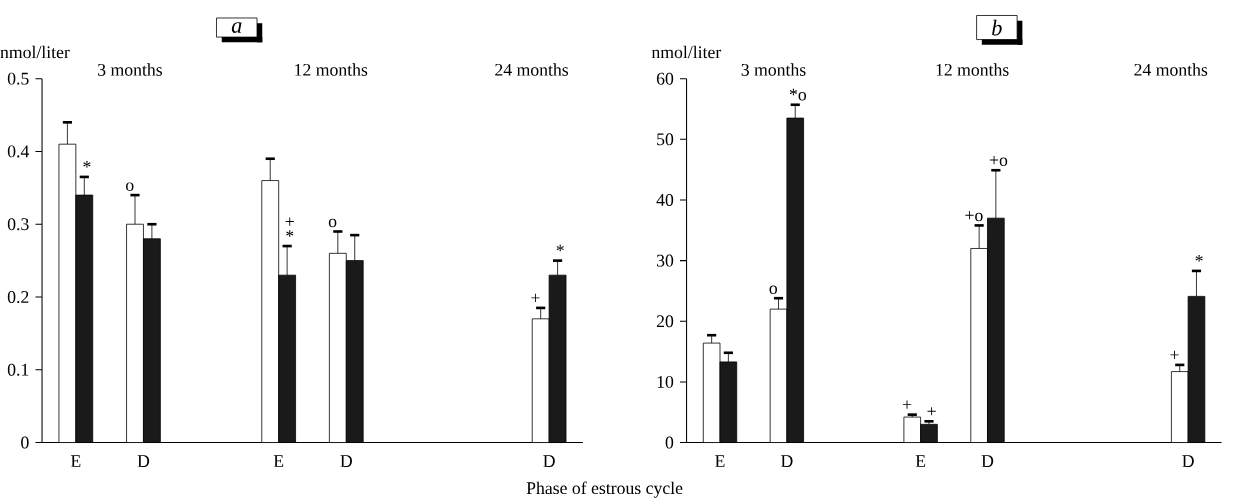 This screenshot has height=504, width=1255. I want to click on chart-title: a, so click(236, 28).